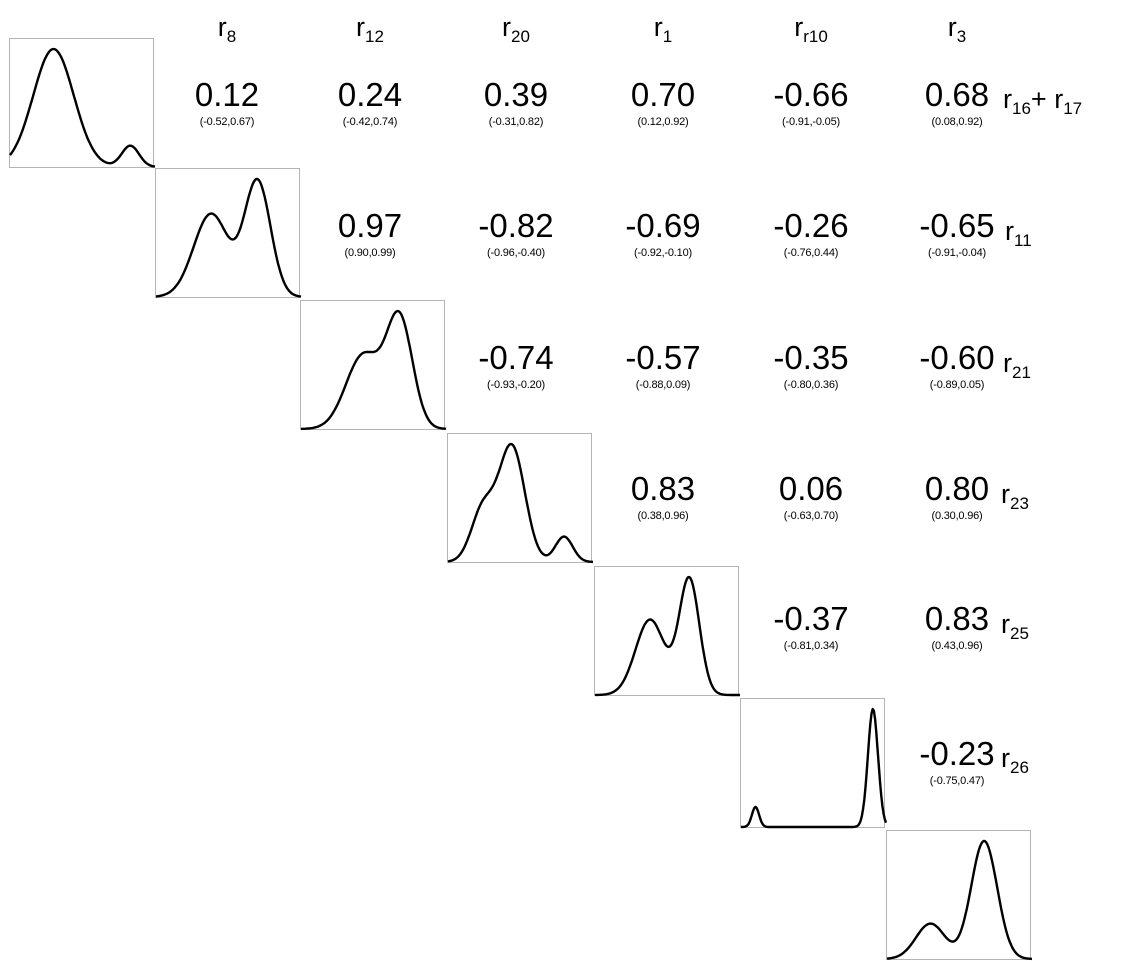 This screenshot has height=961, width=1121. I want to click on column-label: r8, so click(227, 30).